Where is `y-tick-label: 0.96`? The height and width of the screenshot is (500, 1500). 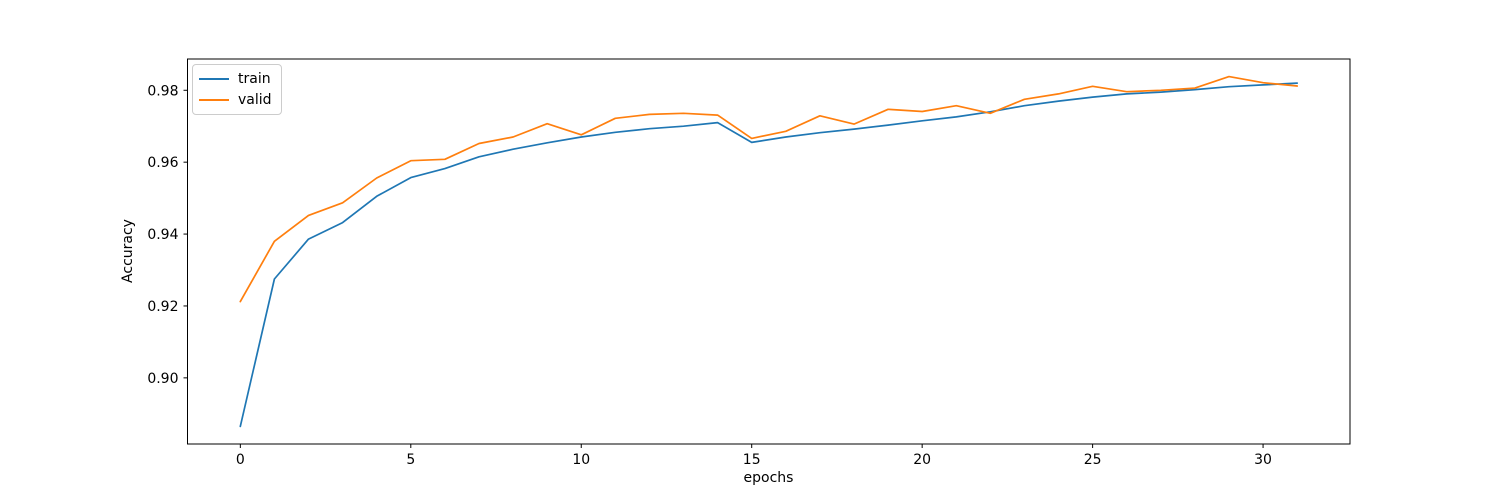 y-tick-label: 0.96 is located at coordinates (162, 163).